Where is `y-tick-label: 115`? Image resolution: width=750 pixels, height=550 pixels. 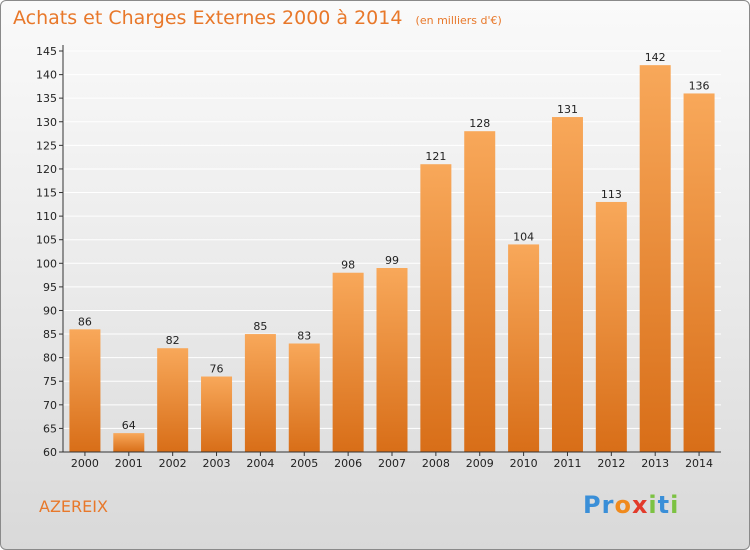
y-tick-label: 115 is located at coordinates (46, 193).